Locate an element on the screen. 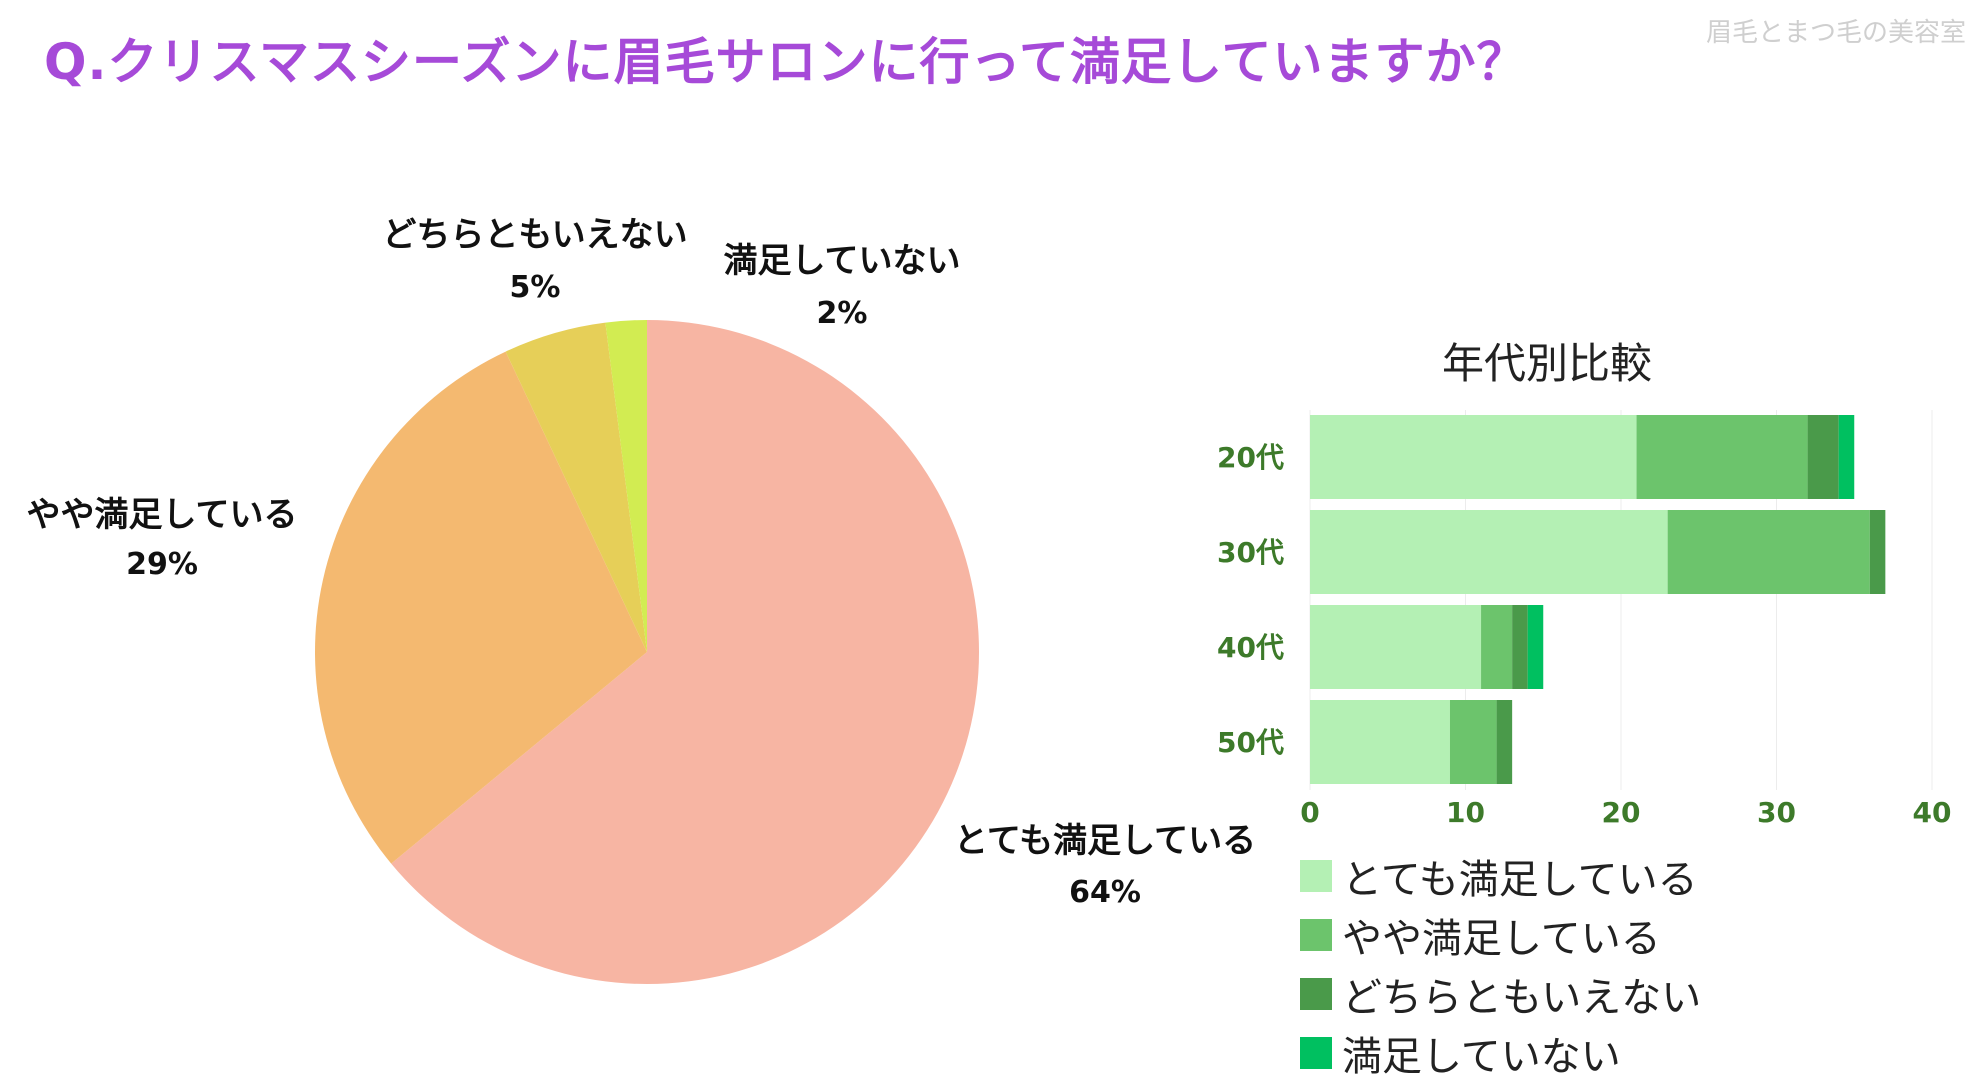  legend-label: どちらともいえない is located at coordinates (1522, 997).